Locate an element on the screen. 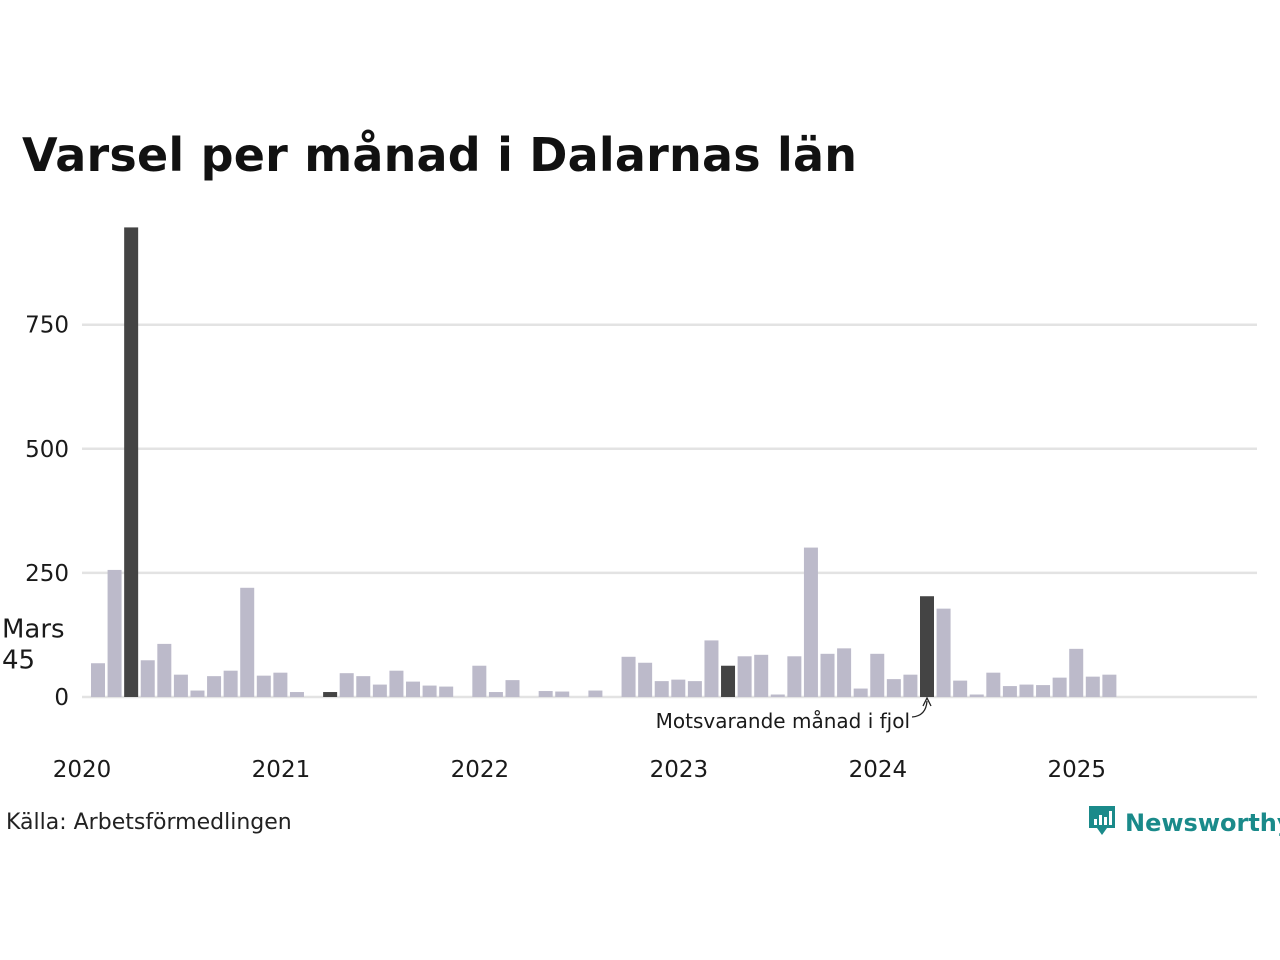  y-tick-label: 0 is located at coordinates (61, 698).